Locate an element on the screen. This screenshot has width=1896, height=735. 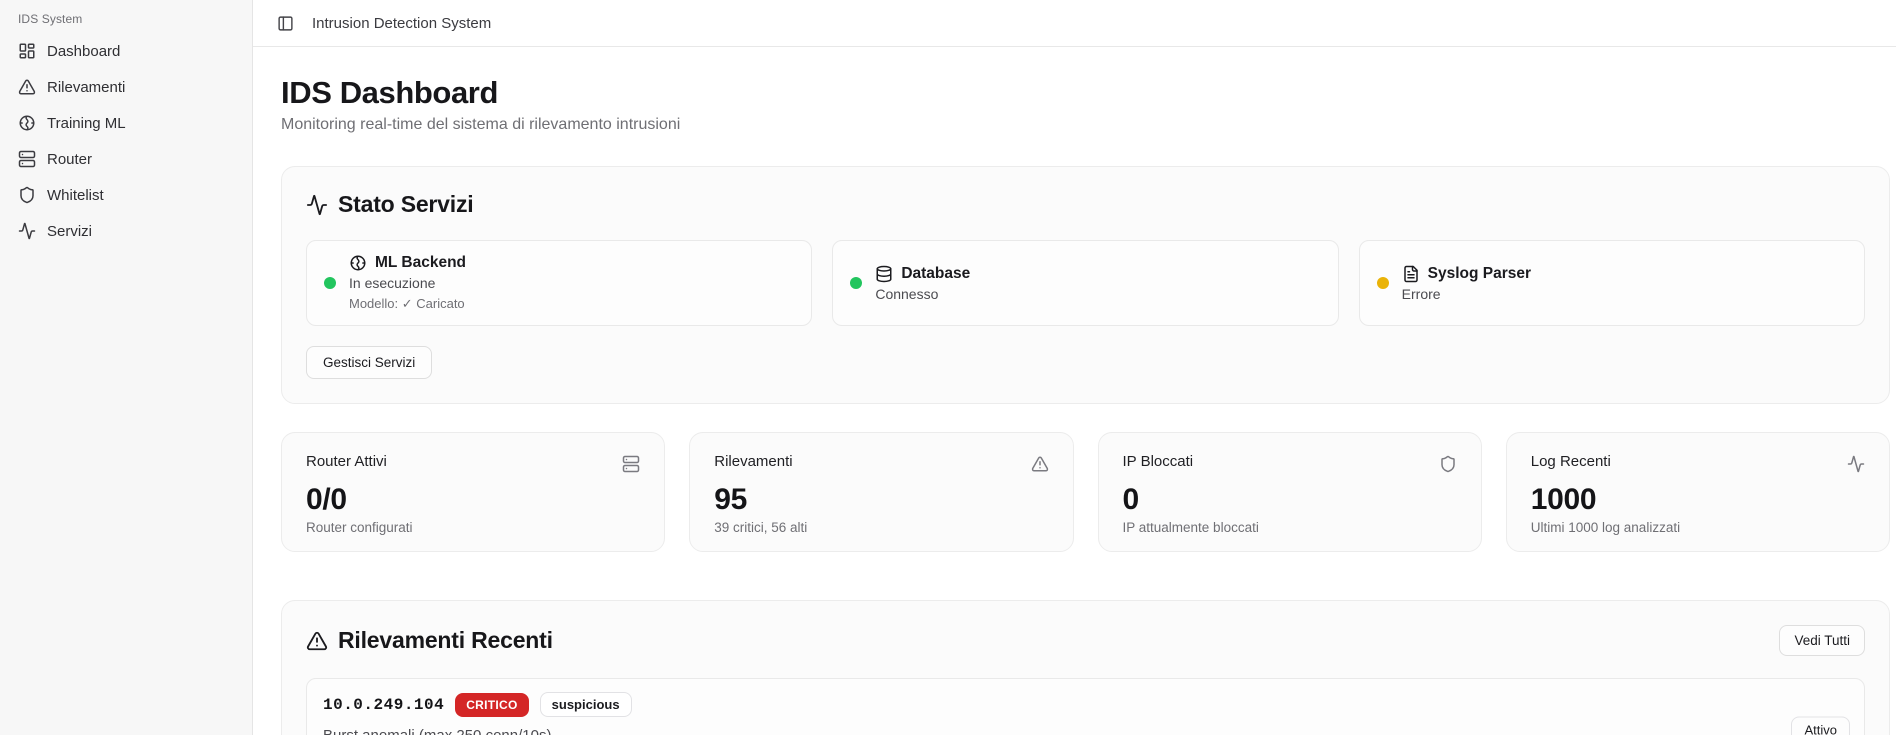
sidebar-item-label: Whitelist is located at coordinates (75, 195).